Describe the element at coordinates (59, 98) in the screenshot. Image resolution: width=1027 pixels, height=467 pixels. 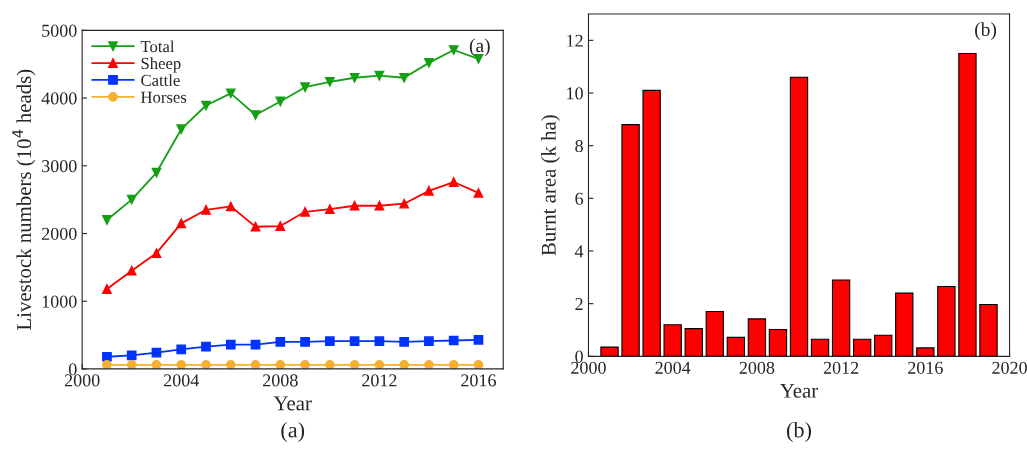
I see `y-tick-label: 4000` at that location.